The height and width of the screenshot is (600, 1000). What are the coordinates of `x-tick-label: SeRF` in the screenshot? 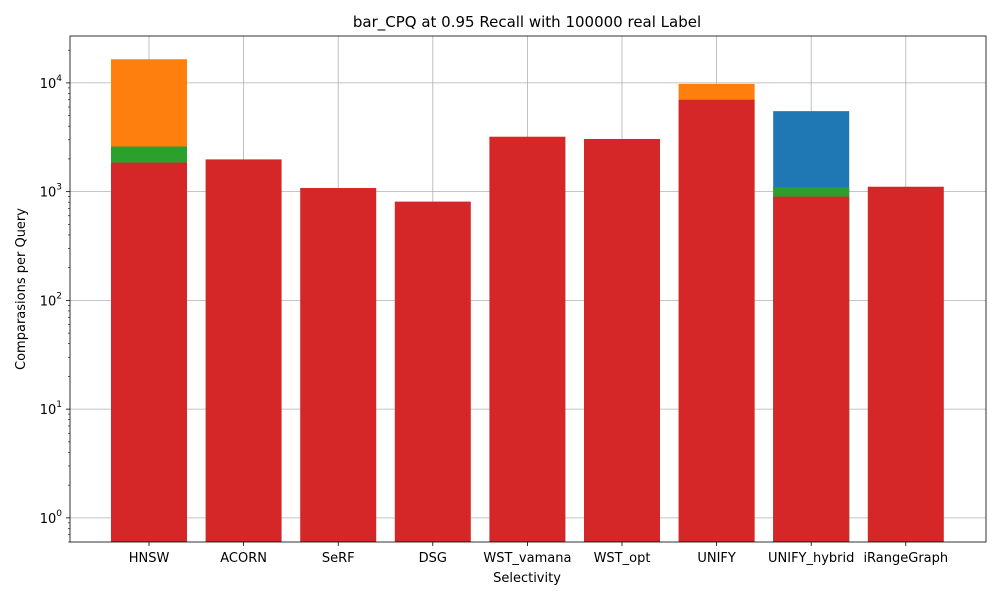 It's located at (338, 558).